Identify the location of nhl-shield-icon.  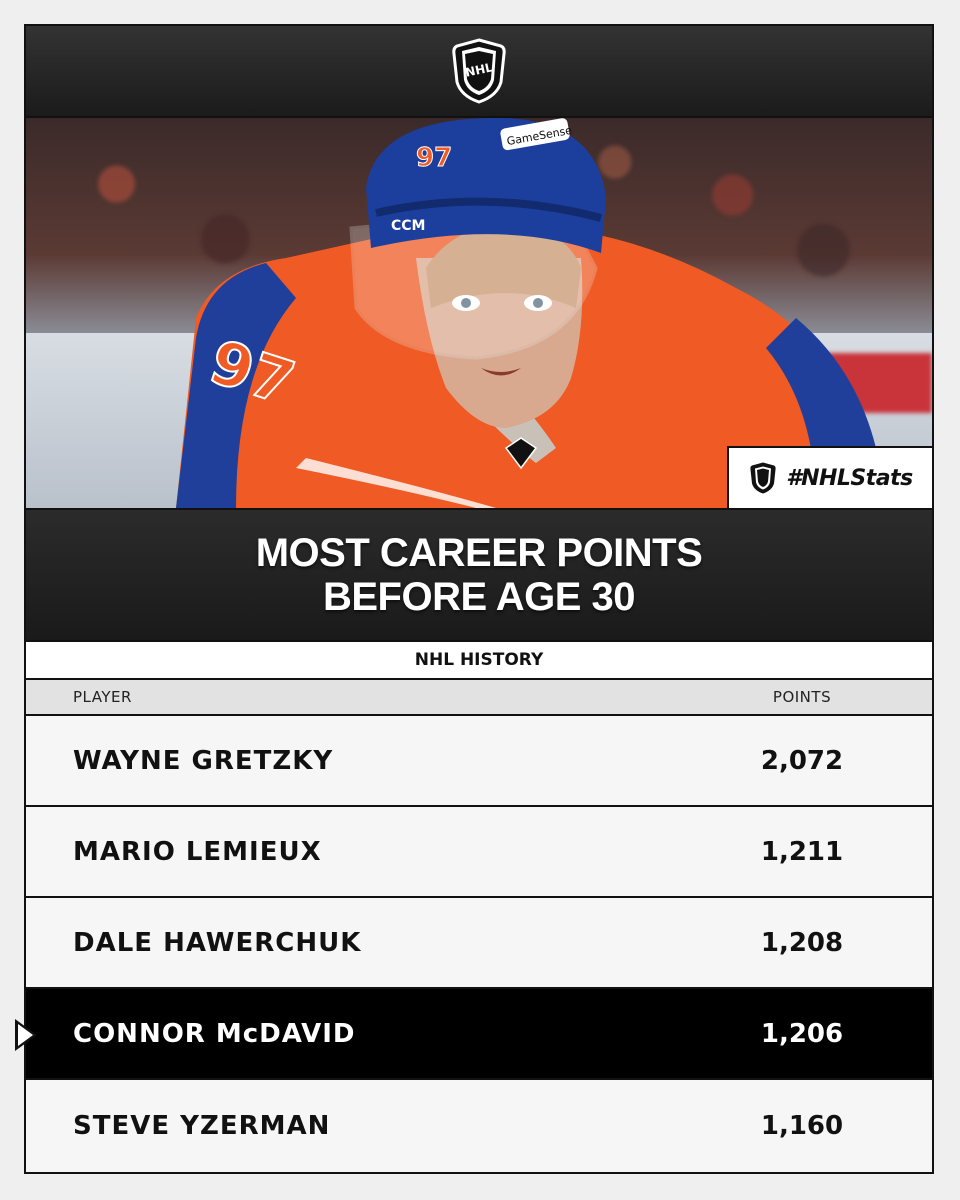
(763, 478).